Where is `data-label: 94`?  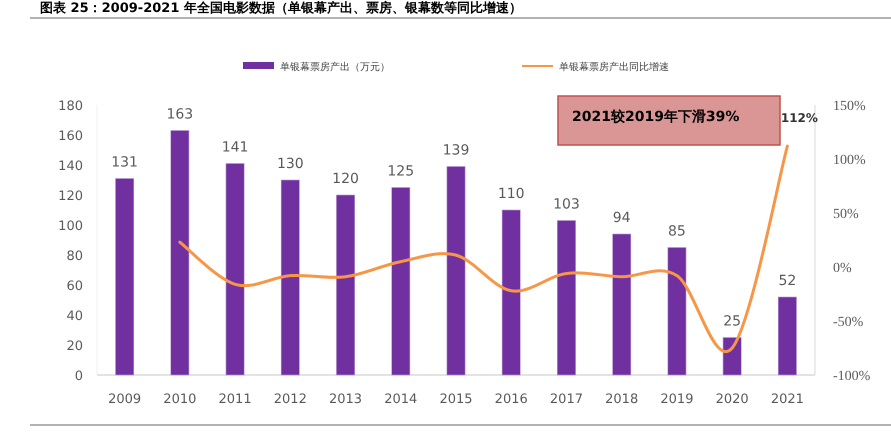
data-label: 94 is located at coordinates (621, 218).